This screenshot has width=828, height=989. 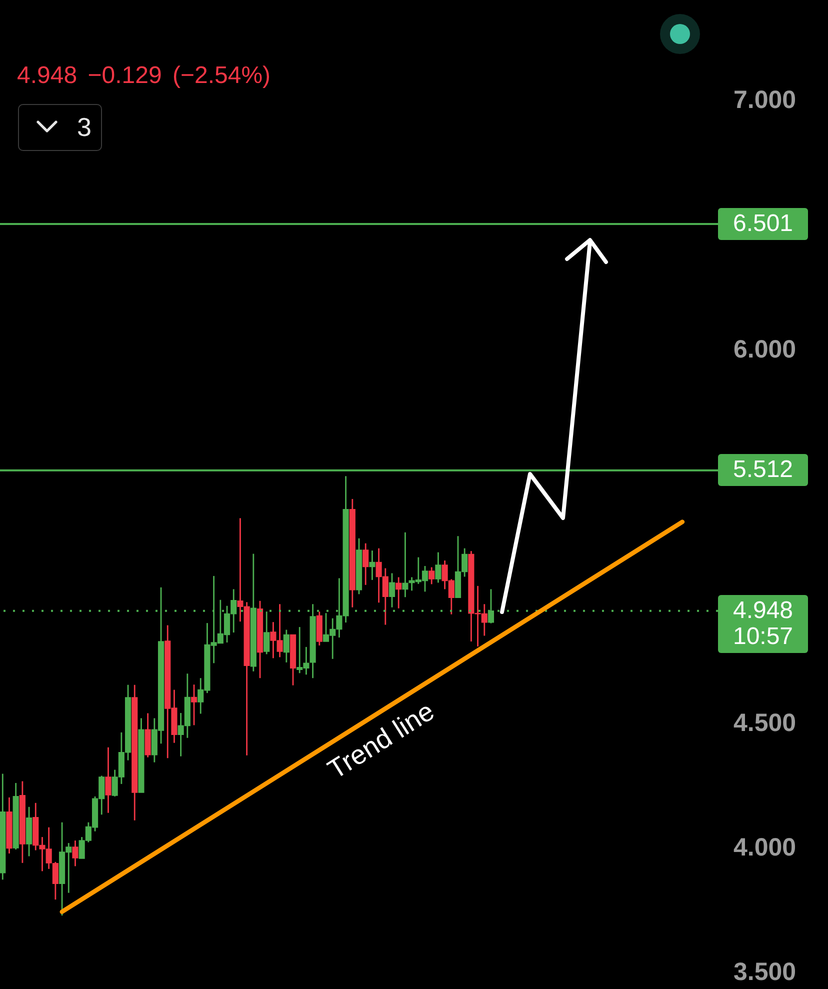 I want to click on annotation: 3, so click(x=84, y=127).